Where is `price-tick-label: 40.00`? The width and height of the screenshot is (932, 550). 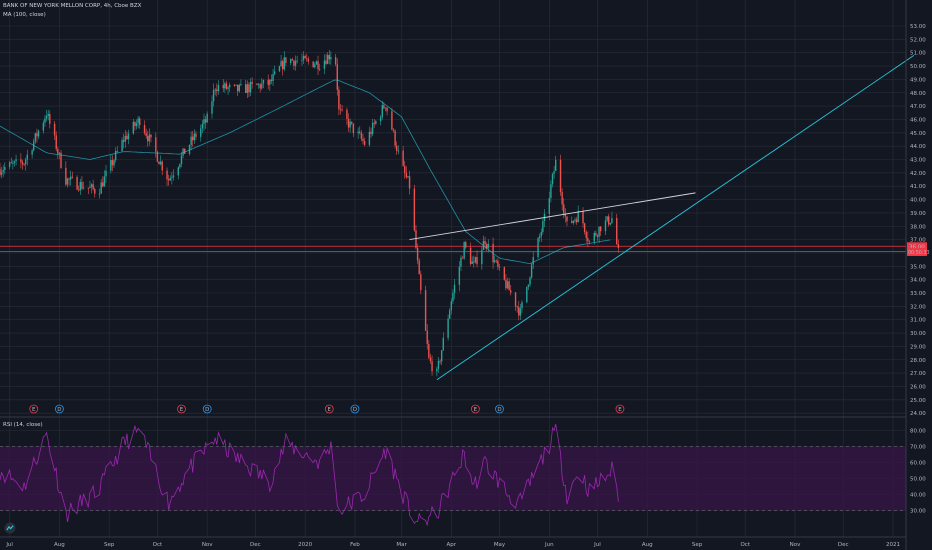 price-tick-label: 40.00 is located at coordinates (918, 201).